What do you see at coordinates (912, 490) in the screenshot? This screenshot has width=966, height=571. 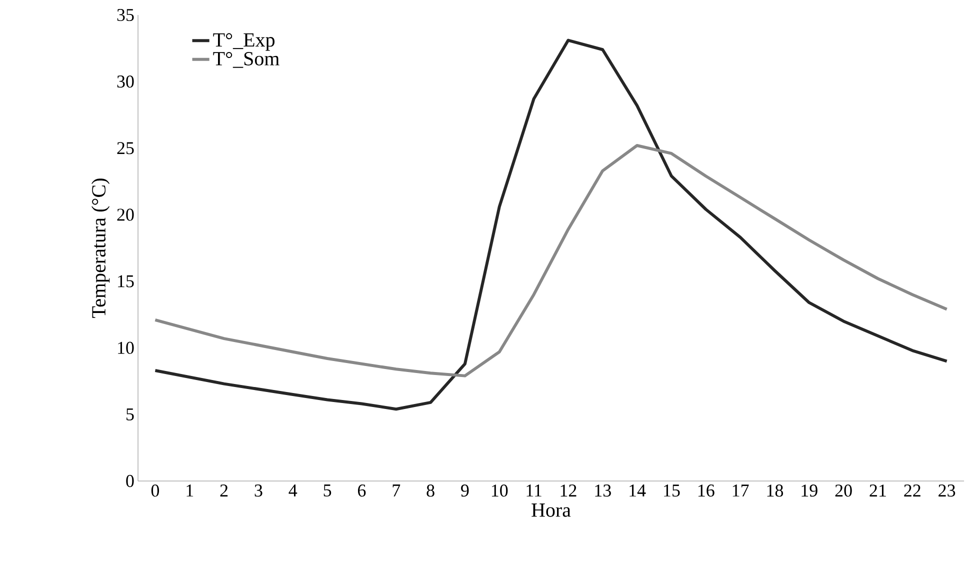 I see `x-tick-label: 22` at bounding box center [912, 490].